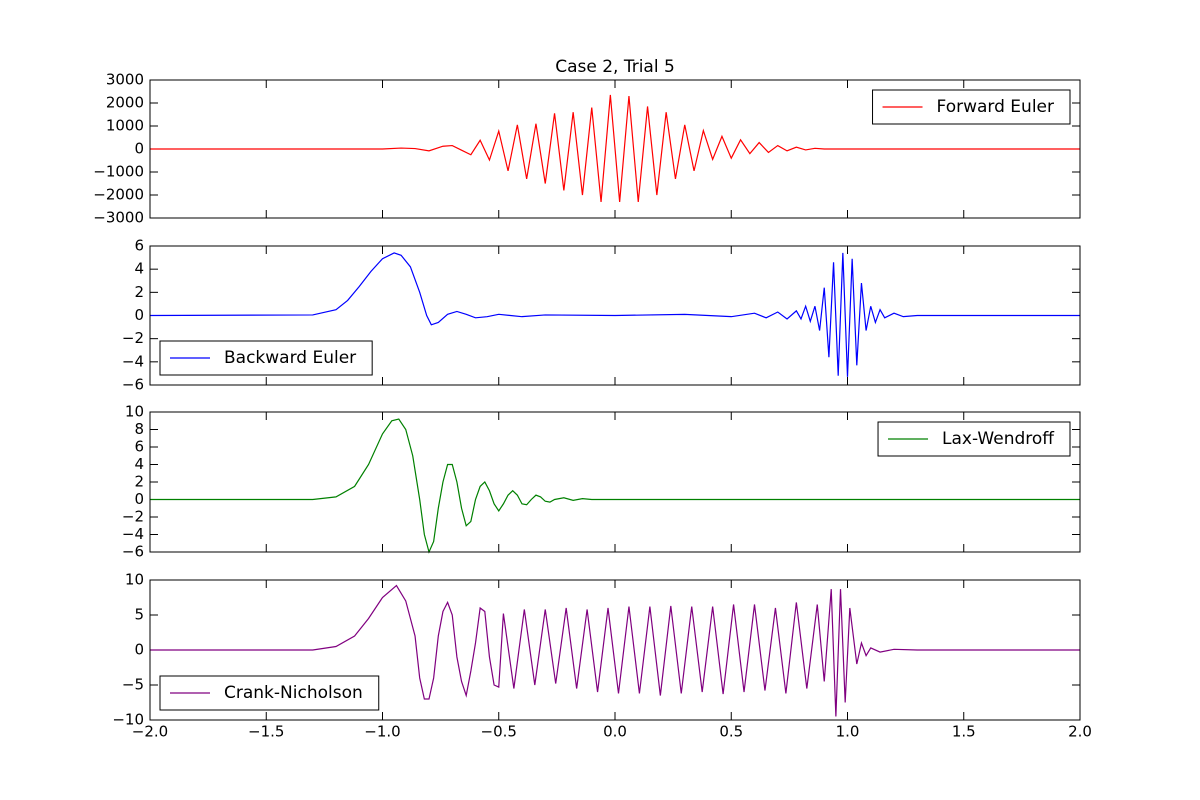 This screenshot has width=1200, height=800. Describe the element at coordinates (615, 67) in the screenshot. I see `chart-title: Case 2, Trial 5` at that location.